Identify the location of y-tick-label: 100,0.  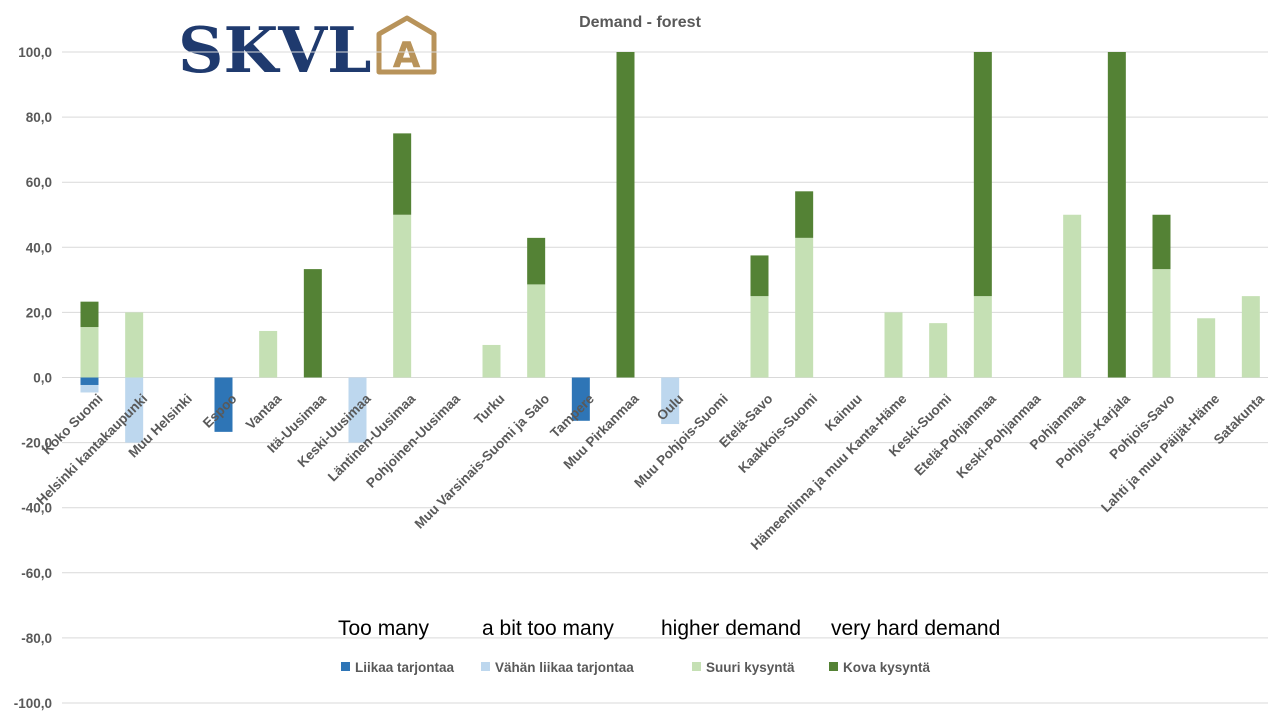
(35, 52).